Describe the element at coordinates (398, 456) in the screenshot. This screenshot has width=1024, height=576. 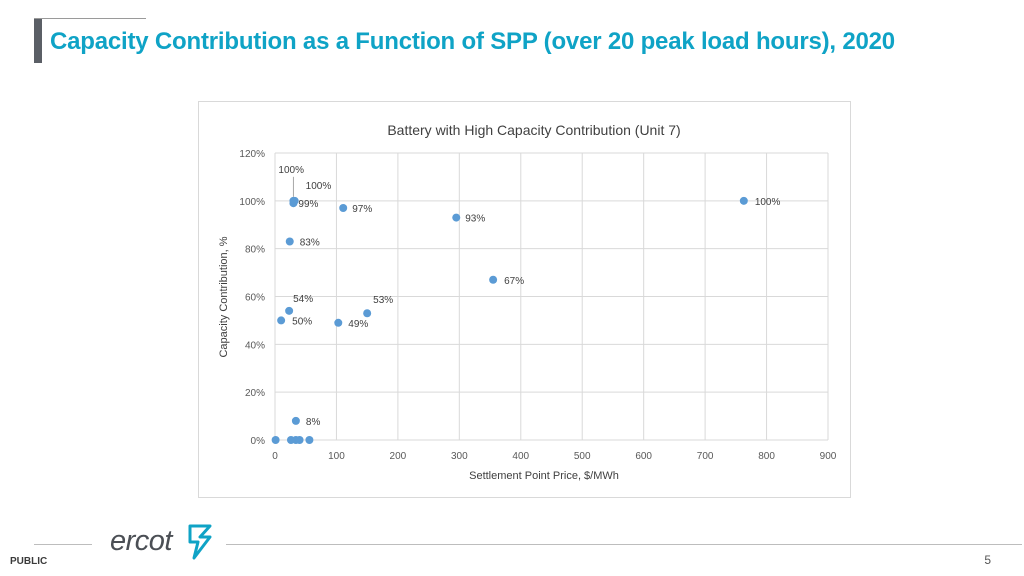
I see `x-tick-label: 200` at that location.